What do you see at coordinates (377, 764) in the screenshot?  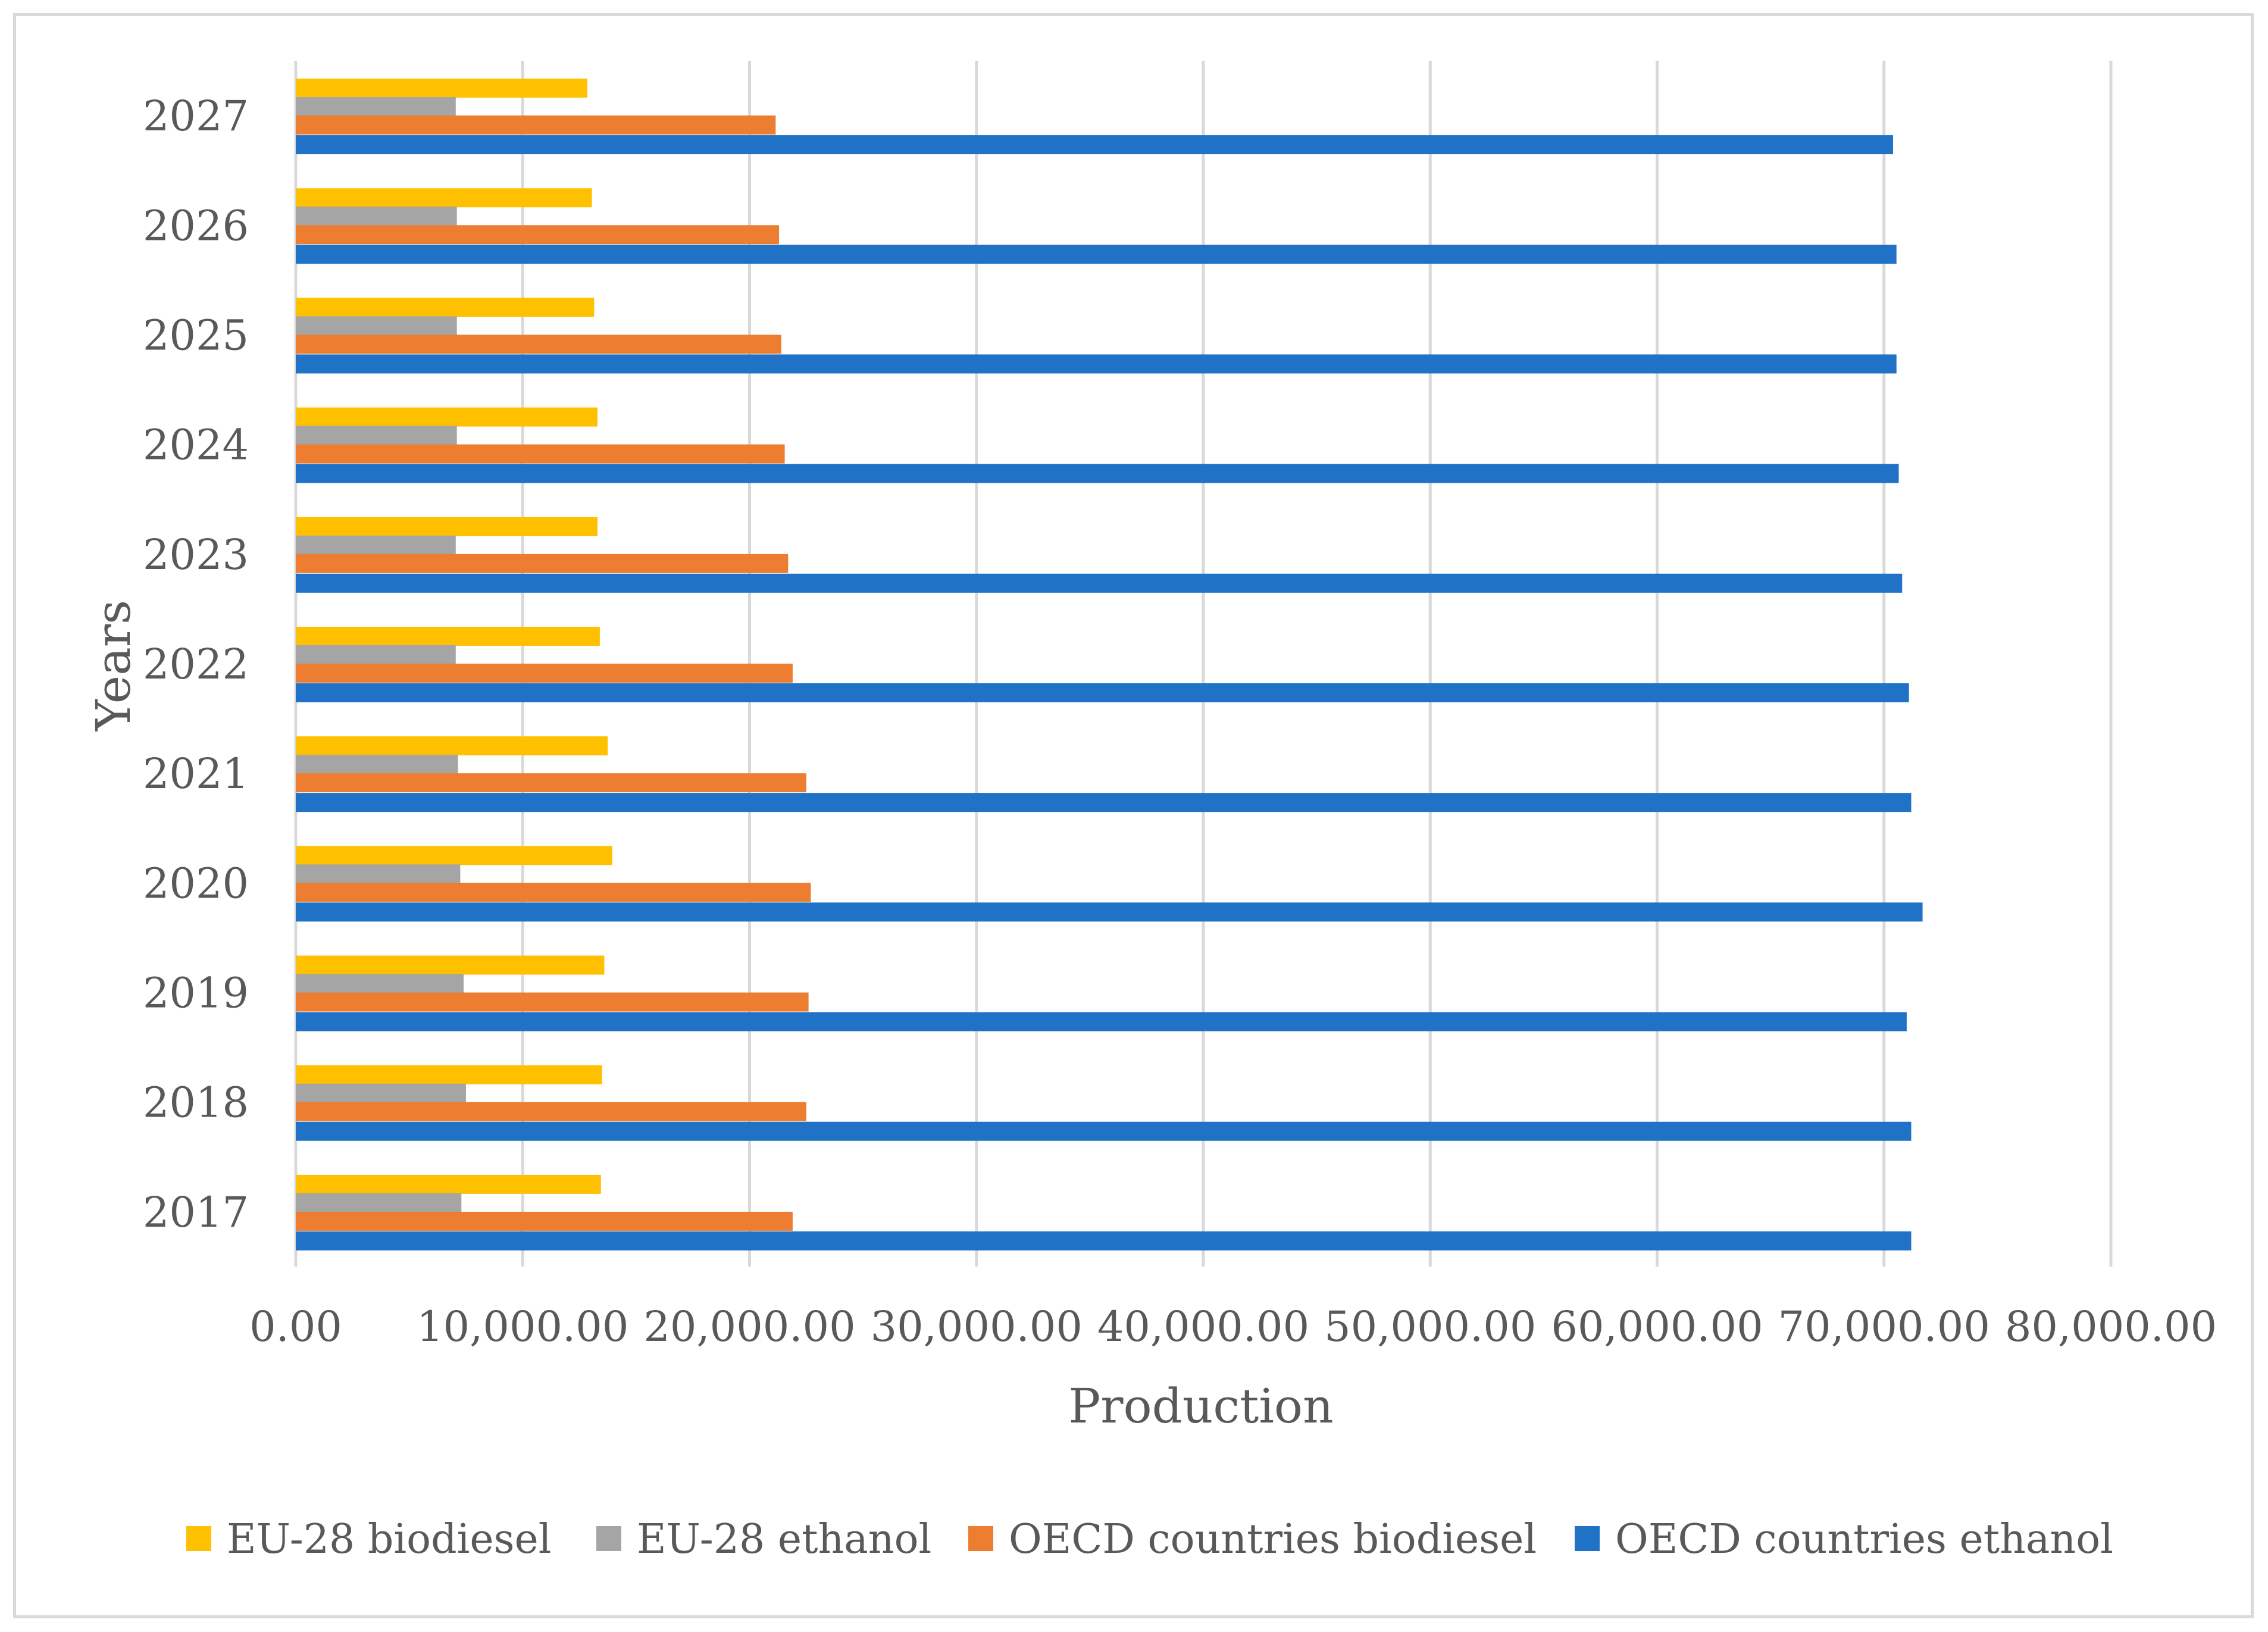 I see `bar-2021-eu-28-ethanol` at bounding box center [377, 764].